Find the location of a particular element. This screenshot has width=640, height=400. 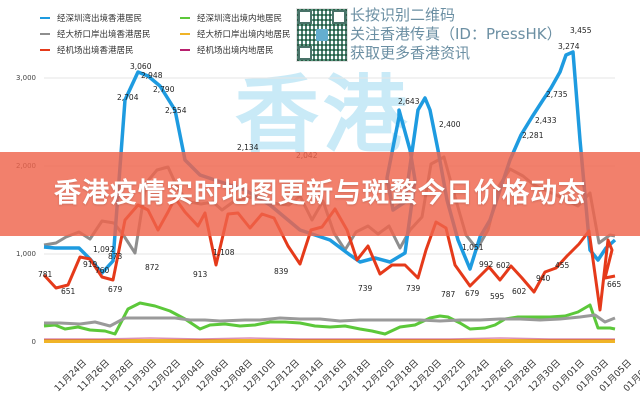

legend-label: 经机场出境香港居民 is located at coordinates (95, 51).